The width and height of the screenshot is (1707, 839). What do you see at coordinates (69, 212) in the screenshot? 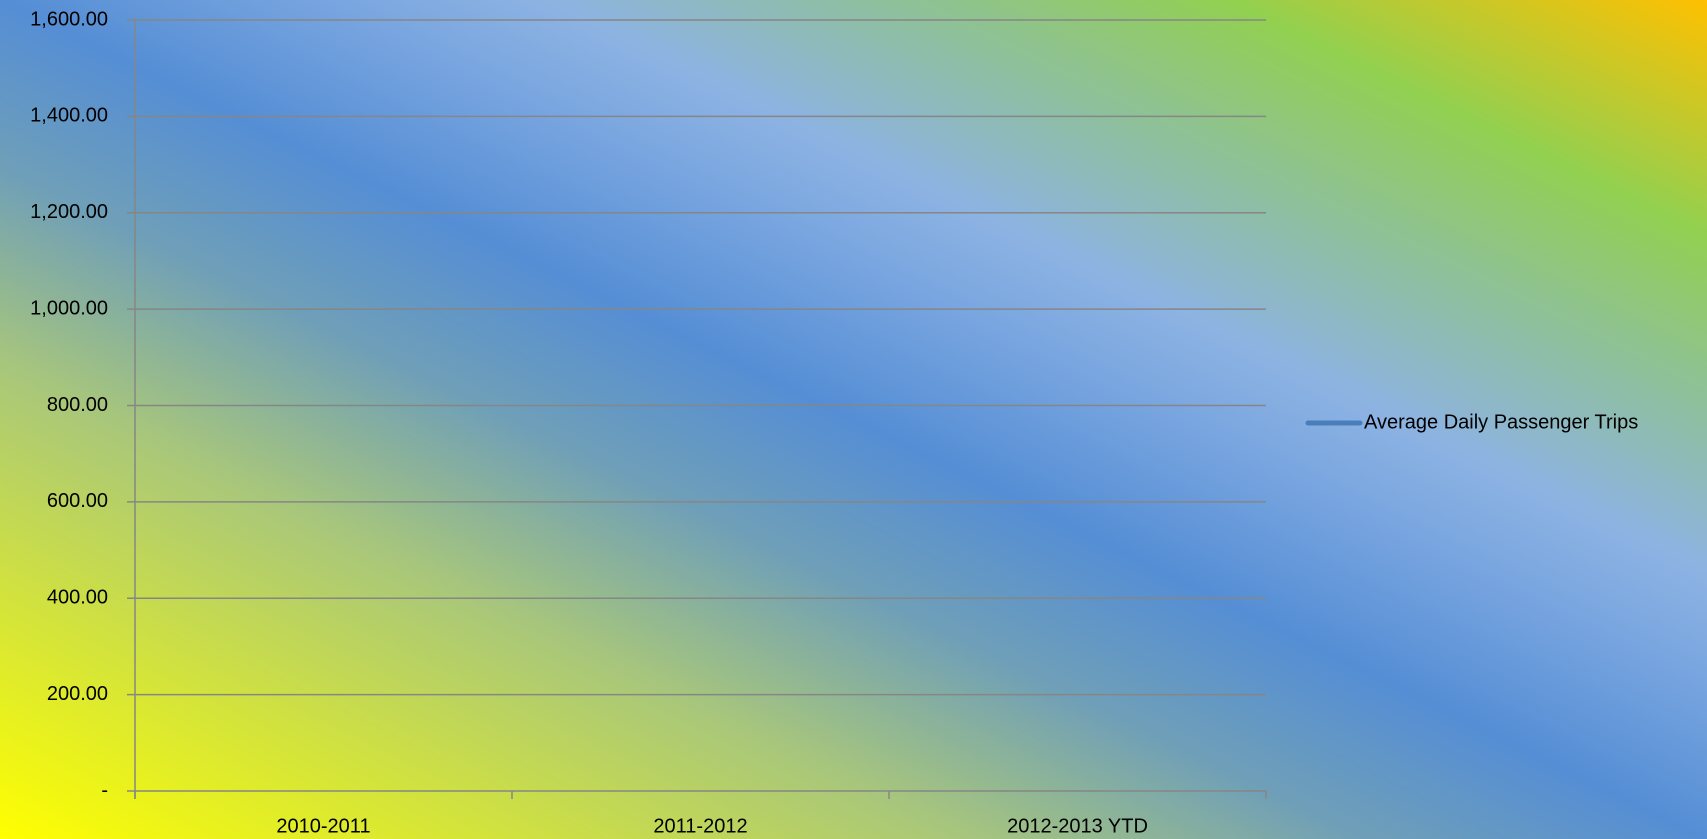
I see `y-tick-label: 1,200.00` at bounding box center [69, 212].